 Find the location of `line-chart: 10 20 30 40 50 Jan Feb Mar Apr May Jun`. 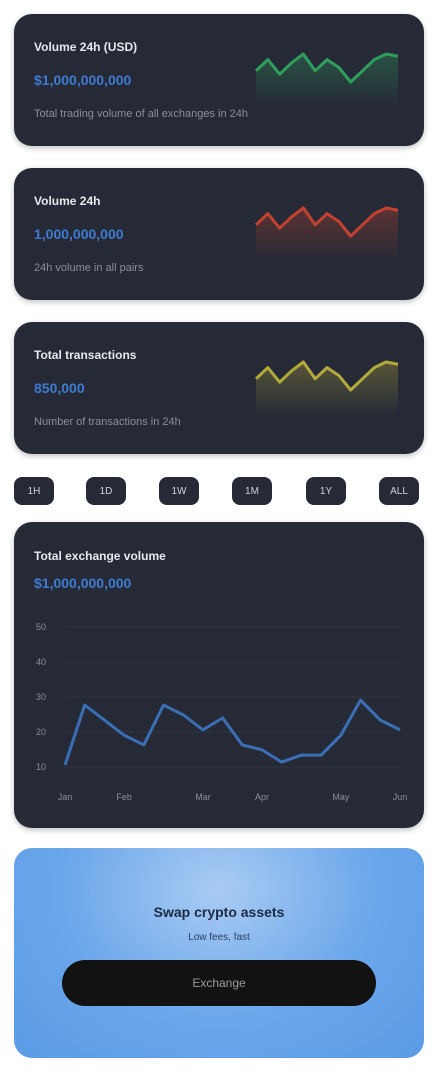

line-chart: 10 20 30 40 50 Jan Feb Mar Apr May Jun is located at coordinates (222, 712).